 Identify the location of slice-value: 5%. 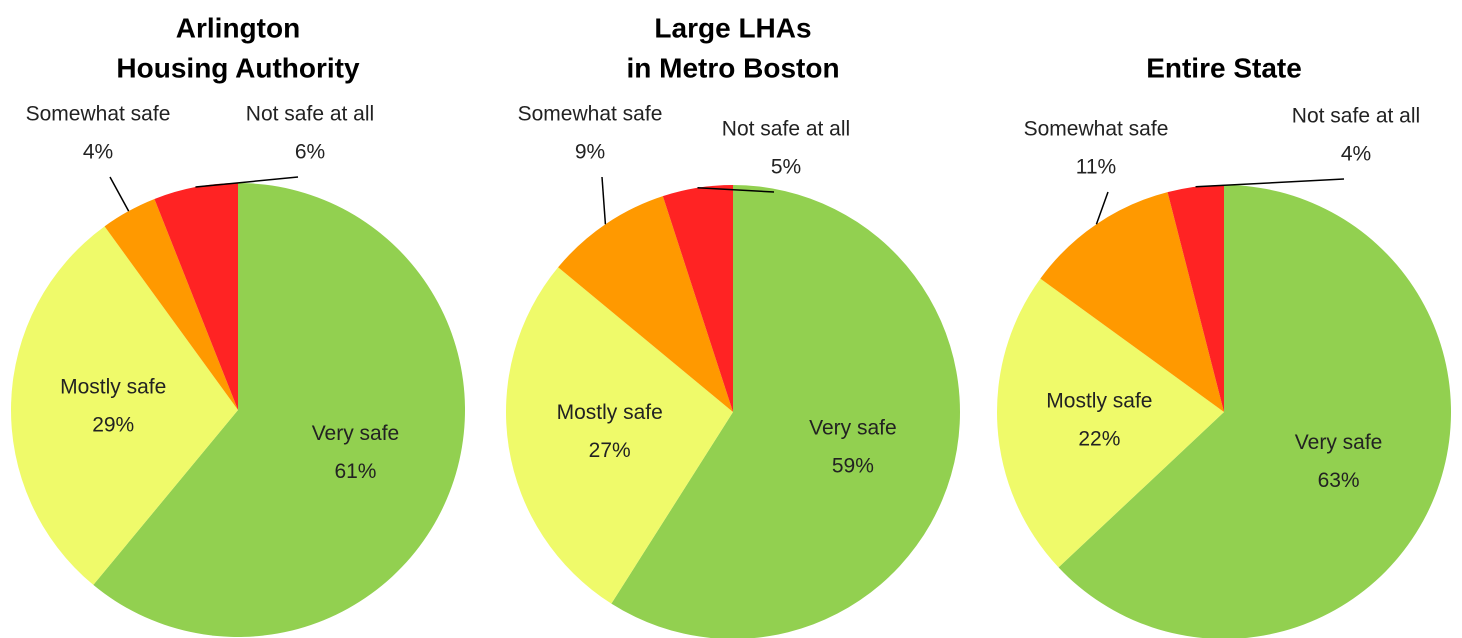
(786, 167).